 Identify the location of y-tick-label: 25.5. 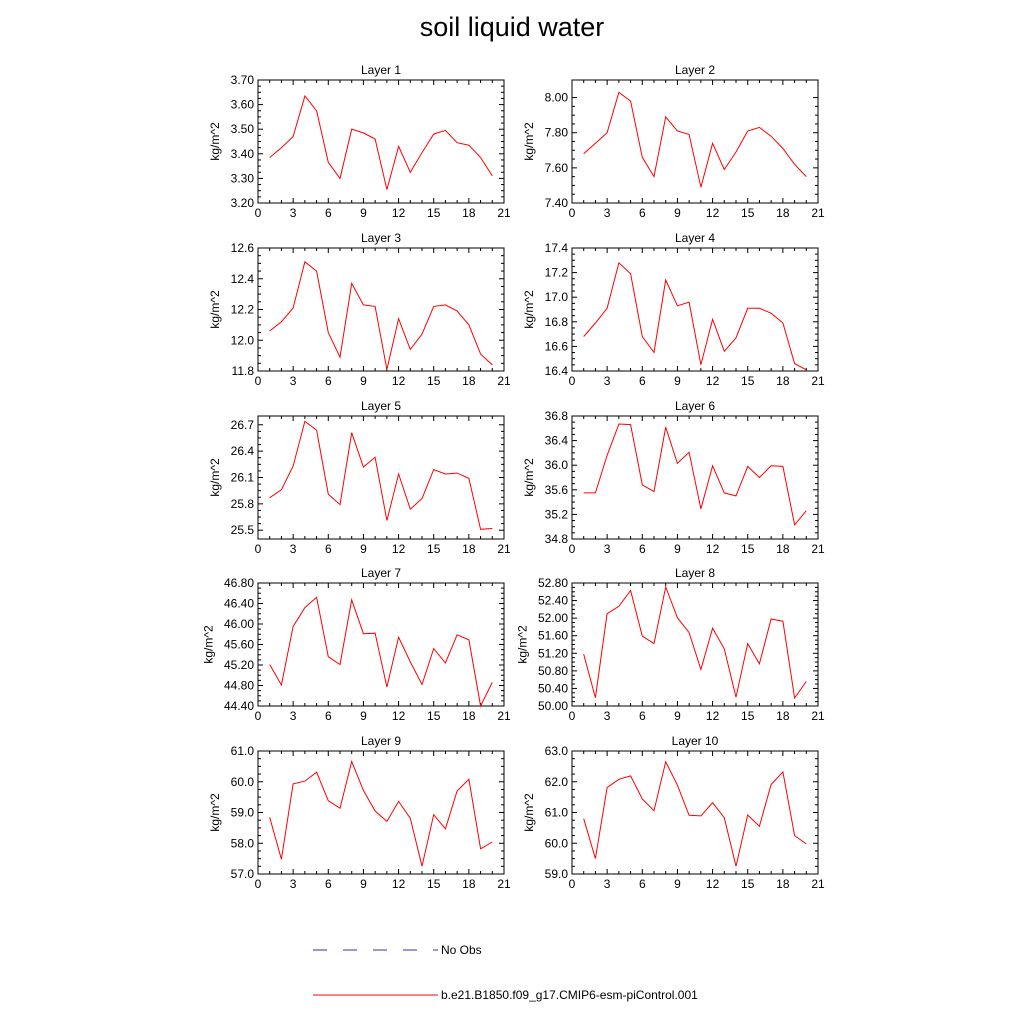
(243, 530).